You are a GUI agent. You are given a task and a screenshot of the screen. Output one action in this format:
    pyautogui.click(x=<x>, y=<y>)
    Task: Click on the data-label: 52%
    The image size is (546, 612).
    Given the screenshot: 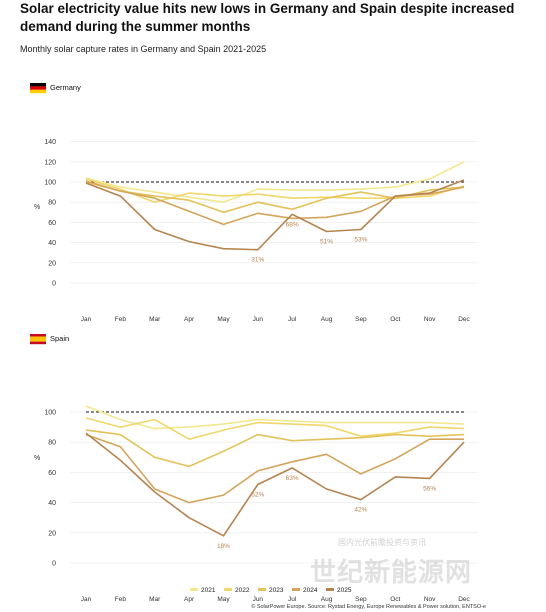 What is the action you would take?
    pyautogui.click(x=257, y=494)
    